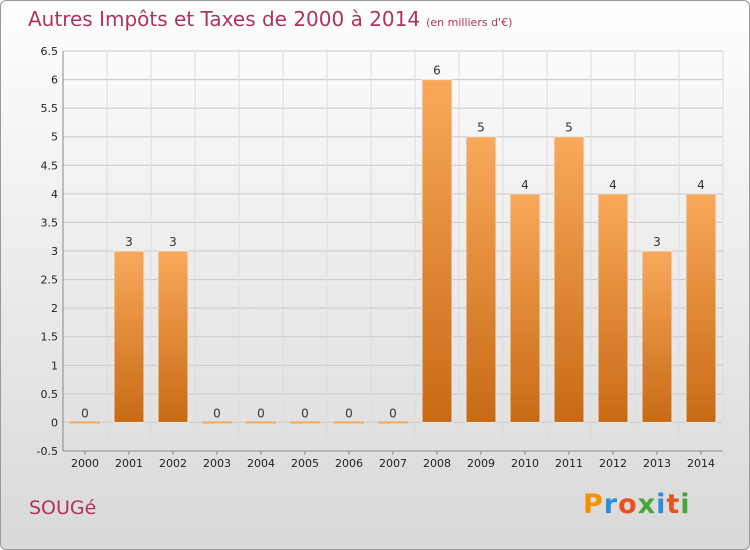  What do you see at coordinates (50, 280) in the screenshot?
I see `y-tick-label: 2.5` at bounding box center [50, 280].